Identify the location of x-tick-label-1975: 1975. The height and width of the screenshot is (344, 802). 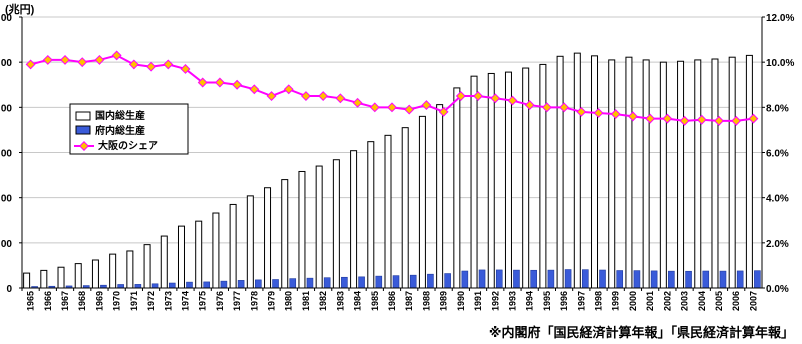
(203, 301).